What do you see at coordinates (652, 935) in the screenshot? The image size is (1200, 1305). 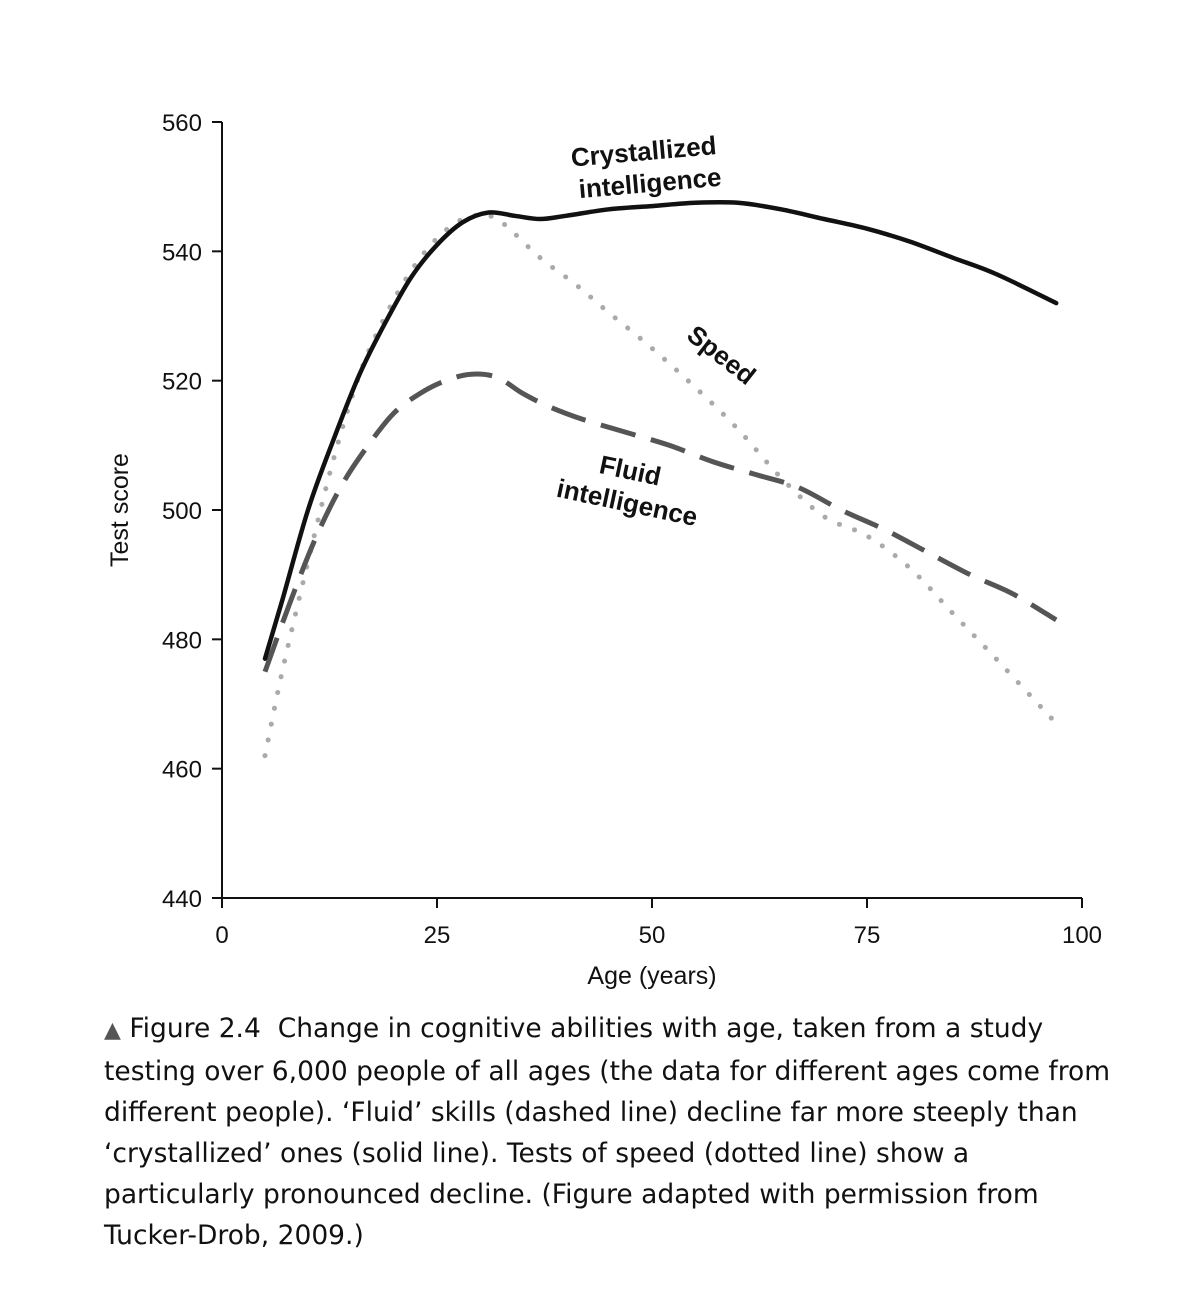 I see `x-tick-label-50: 50` at bounding box center [652, 935].